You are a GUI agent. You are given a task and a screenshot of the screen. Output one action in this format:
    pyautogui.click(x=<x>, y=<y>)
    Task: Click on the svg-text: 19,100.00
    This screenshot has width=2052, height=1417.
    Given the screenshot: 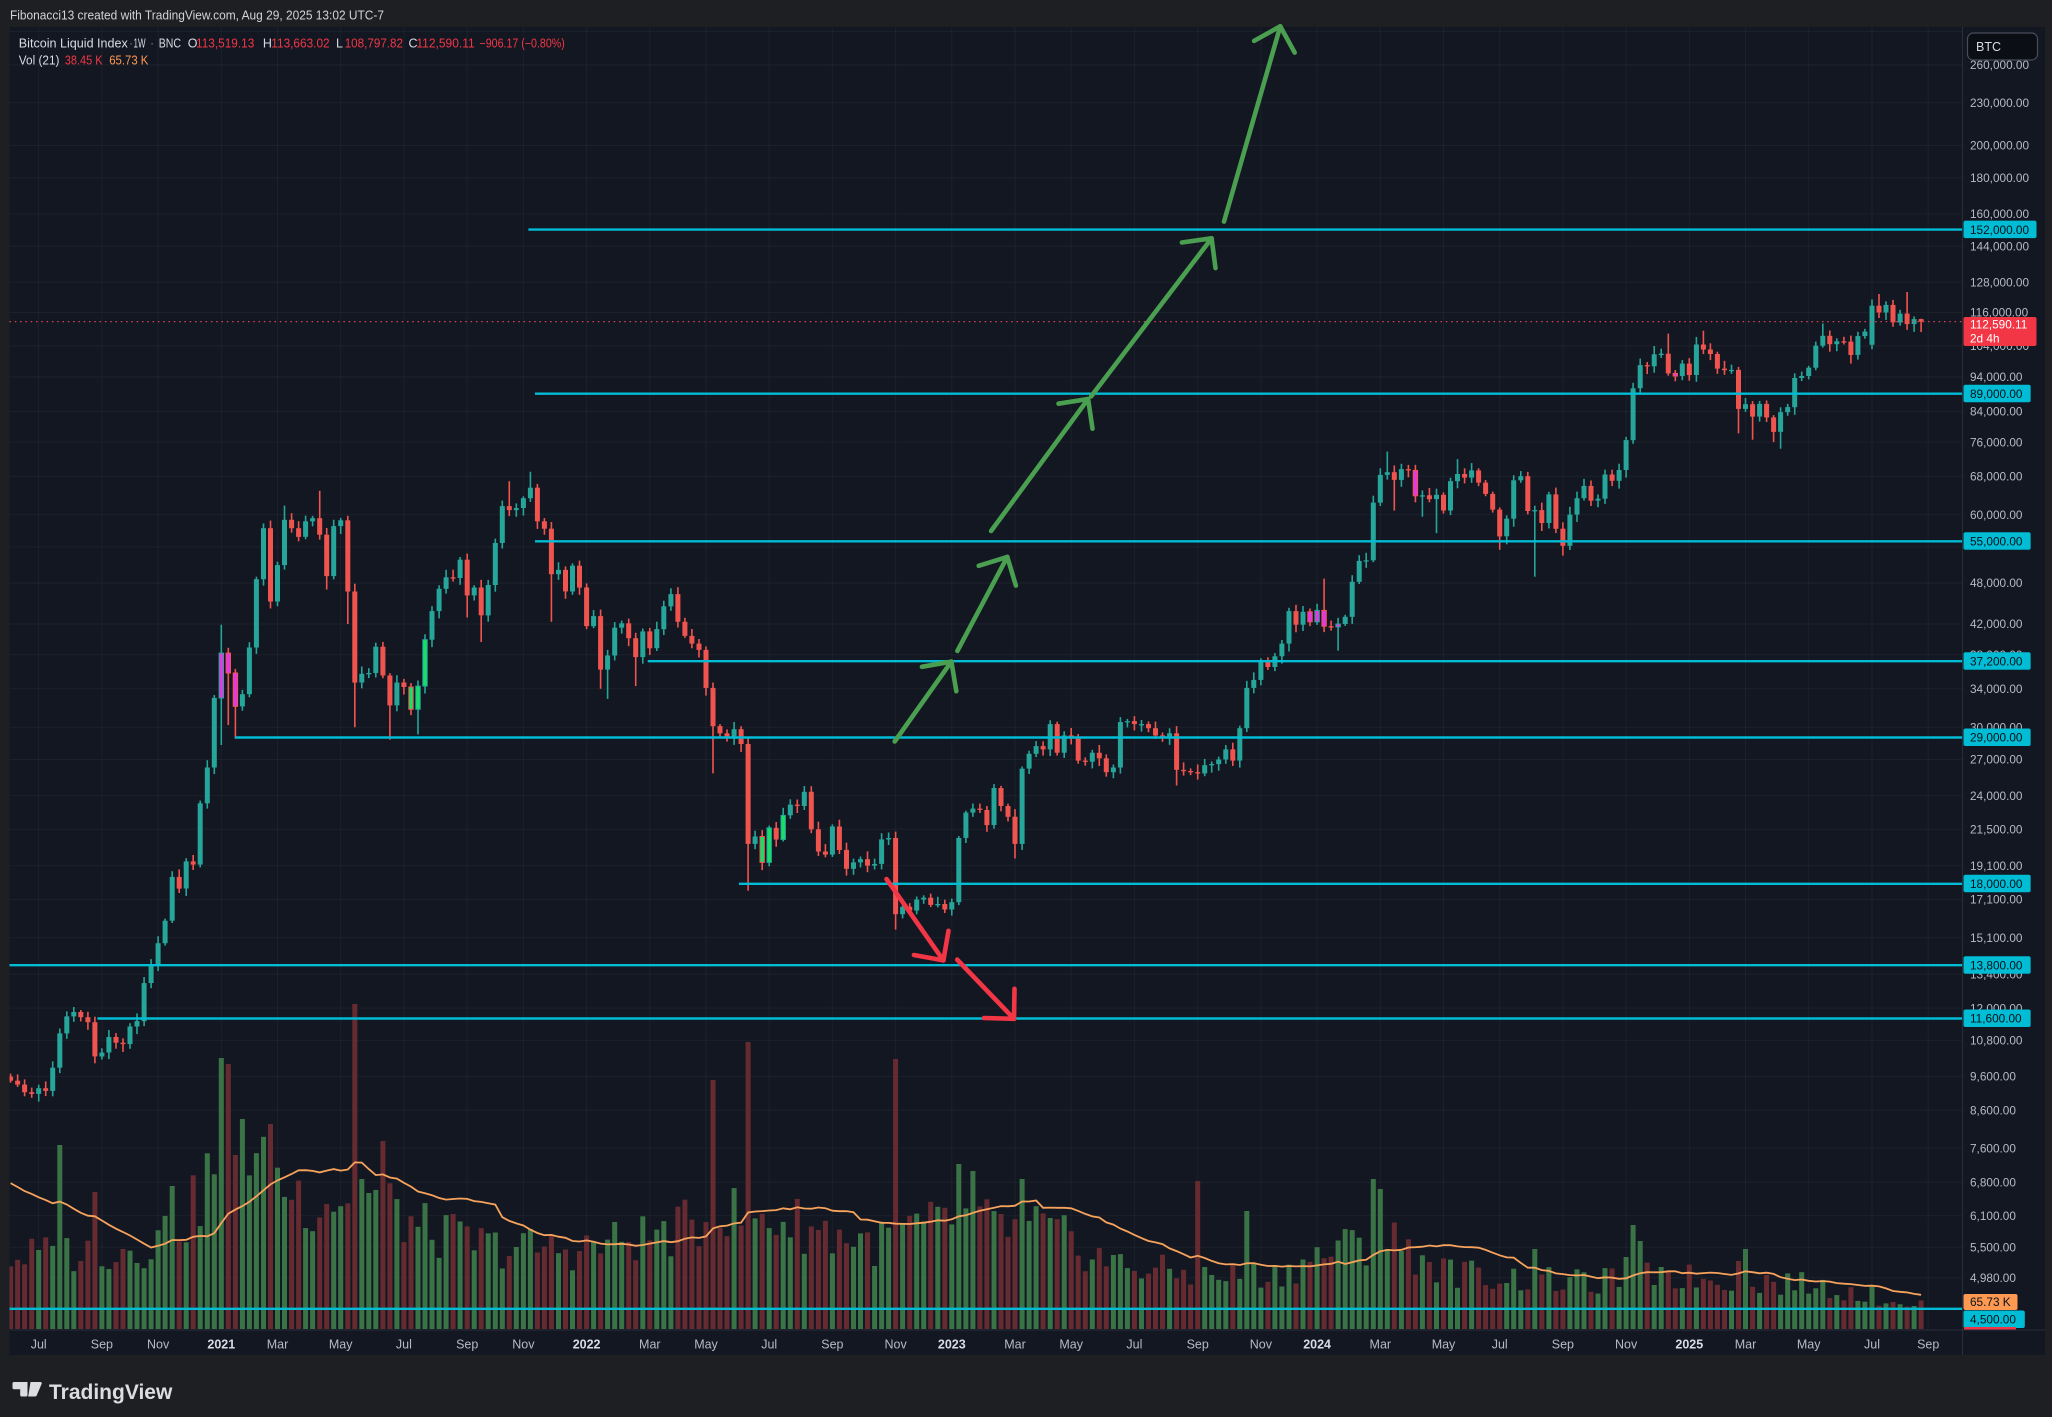 What is the action you would take?
    pyautogui.click(x=1996, y=866)
    